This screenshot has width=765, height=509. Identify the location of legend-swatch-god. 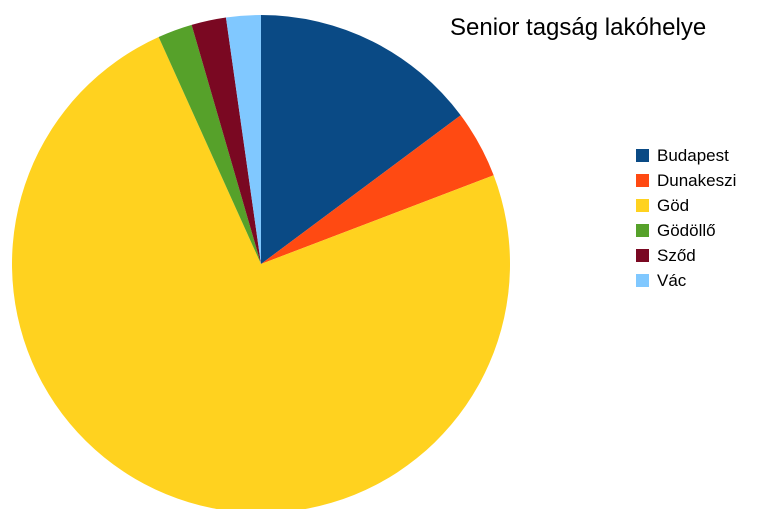
(642, 205).